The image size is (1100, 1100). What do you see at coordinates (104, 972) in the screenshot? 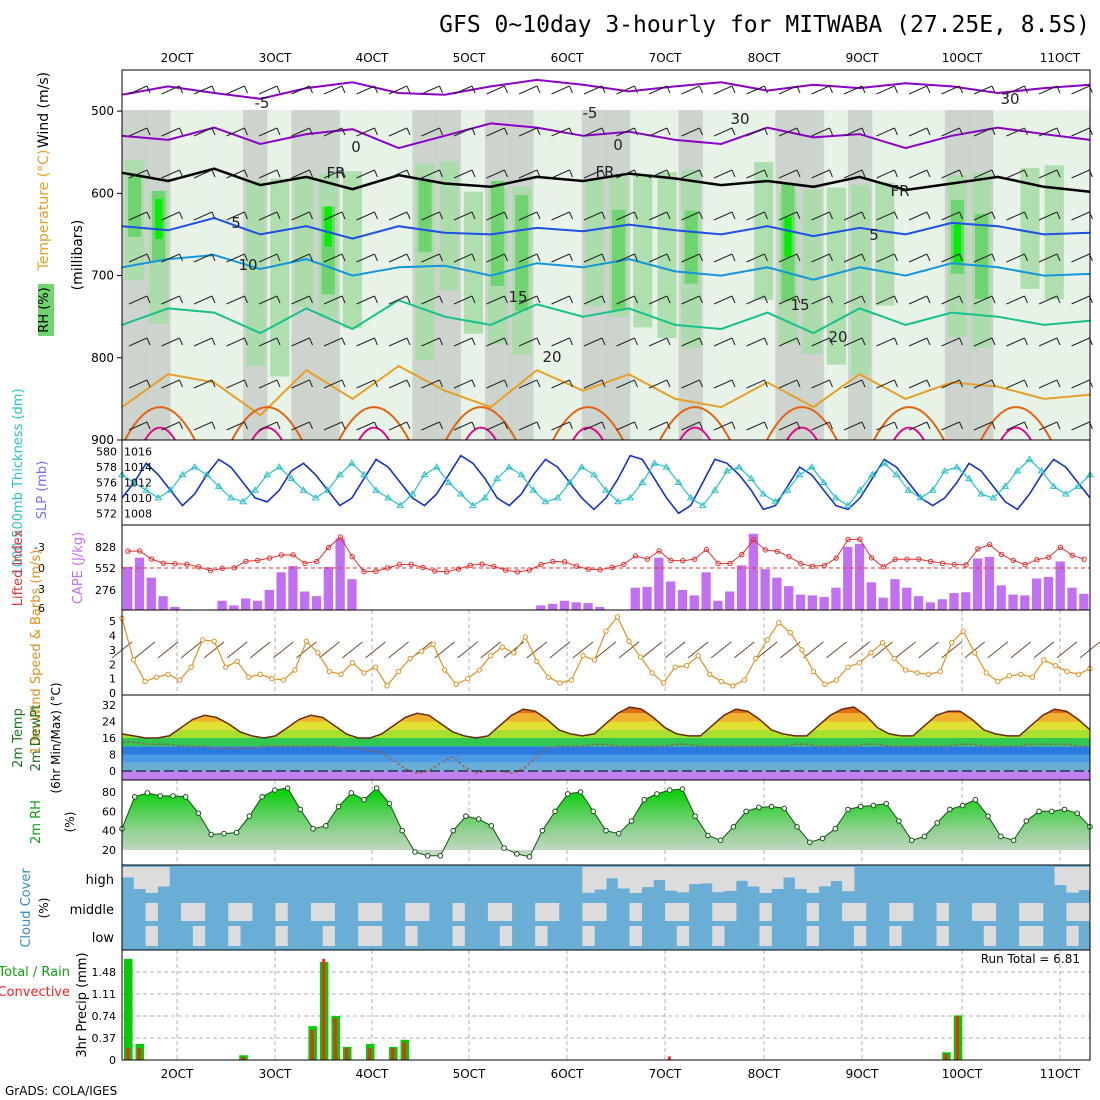
I see `precip-tick: 1.48` at bounding box center [104, 972].